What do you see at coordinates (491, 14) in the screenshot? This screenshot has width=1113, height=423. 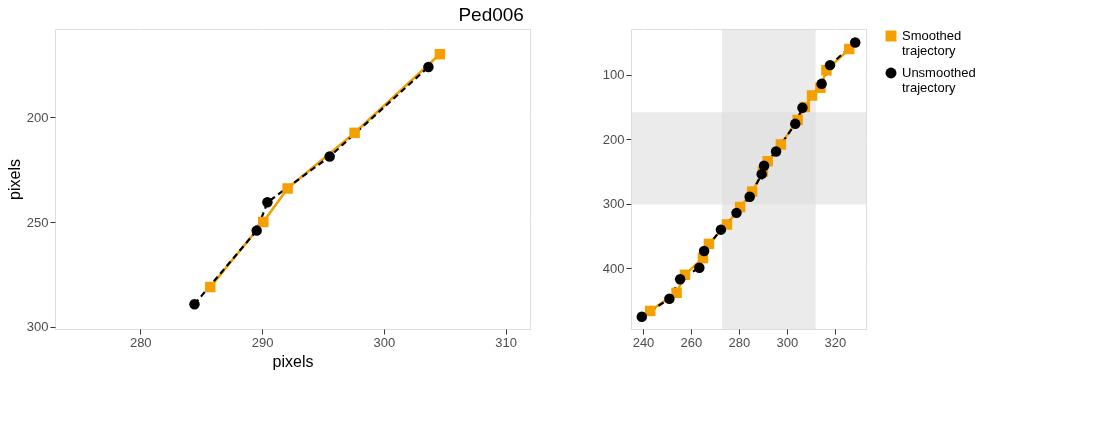 I see `chart-title: Ped006` at bounding box center [491, 14].